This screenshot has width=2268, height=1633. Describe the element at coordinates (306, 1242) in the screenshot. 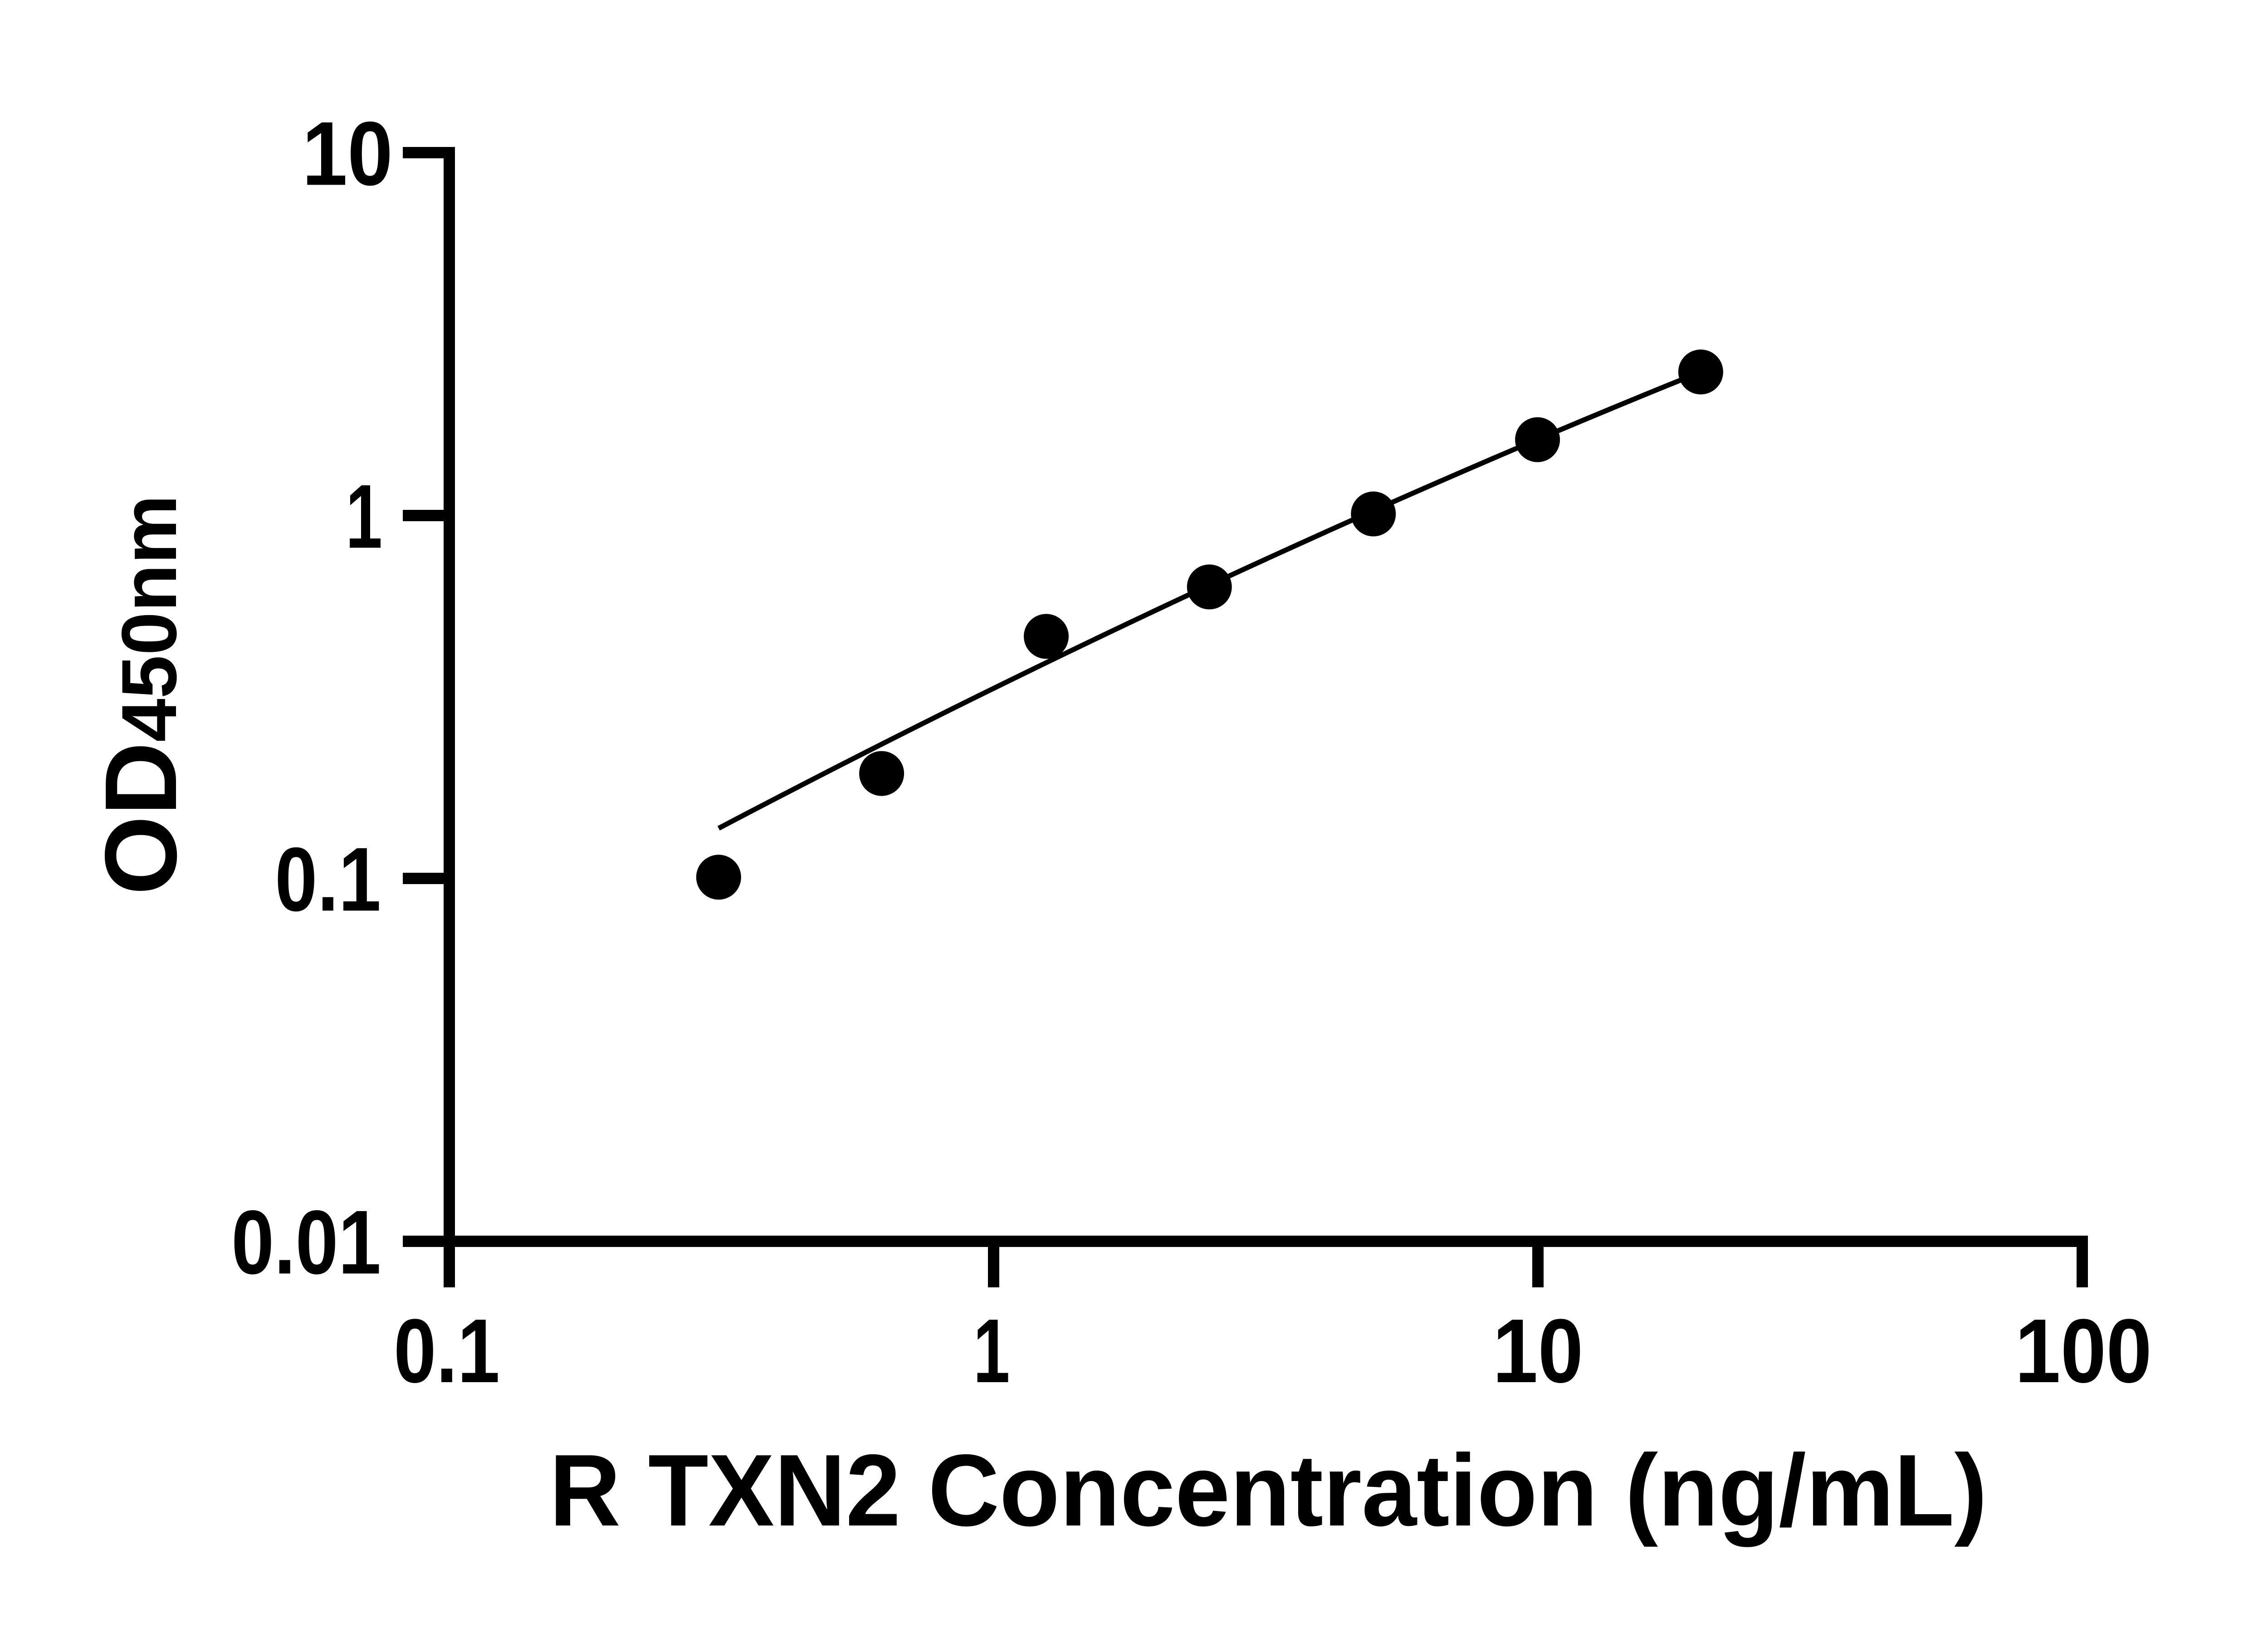

I see `svg-text: 0.01` at that location.